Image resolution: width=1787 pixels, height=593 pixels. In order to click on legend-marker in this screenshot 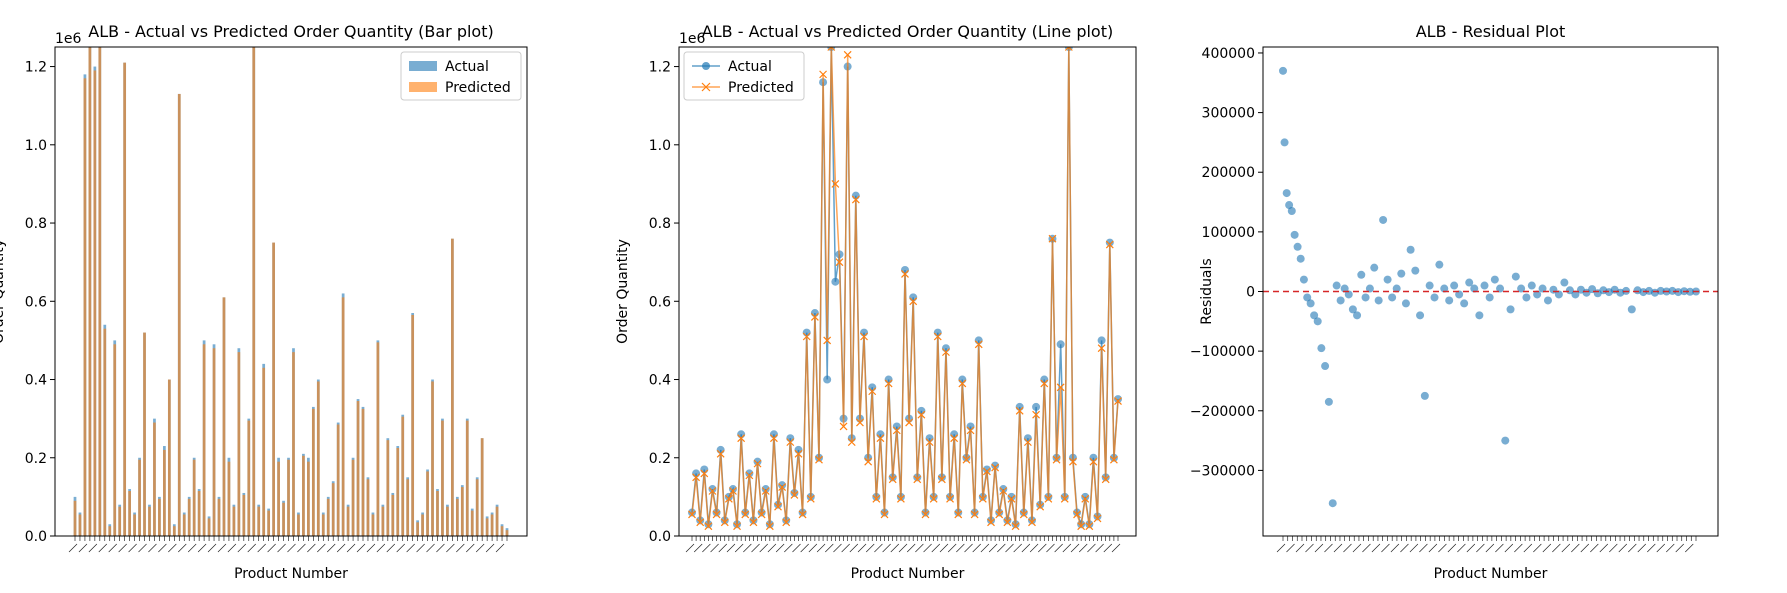, I will do `click(706, 87)`.